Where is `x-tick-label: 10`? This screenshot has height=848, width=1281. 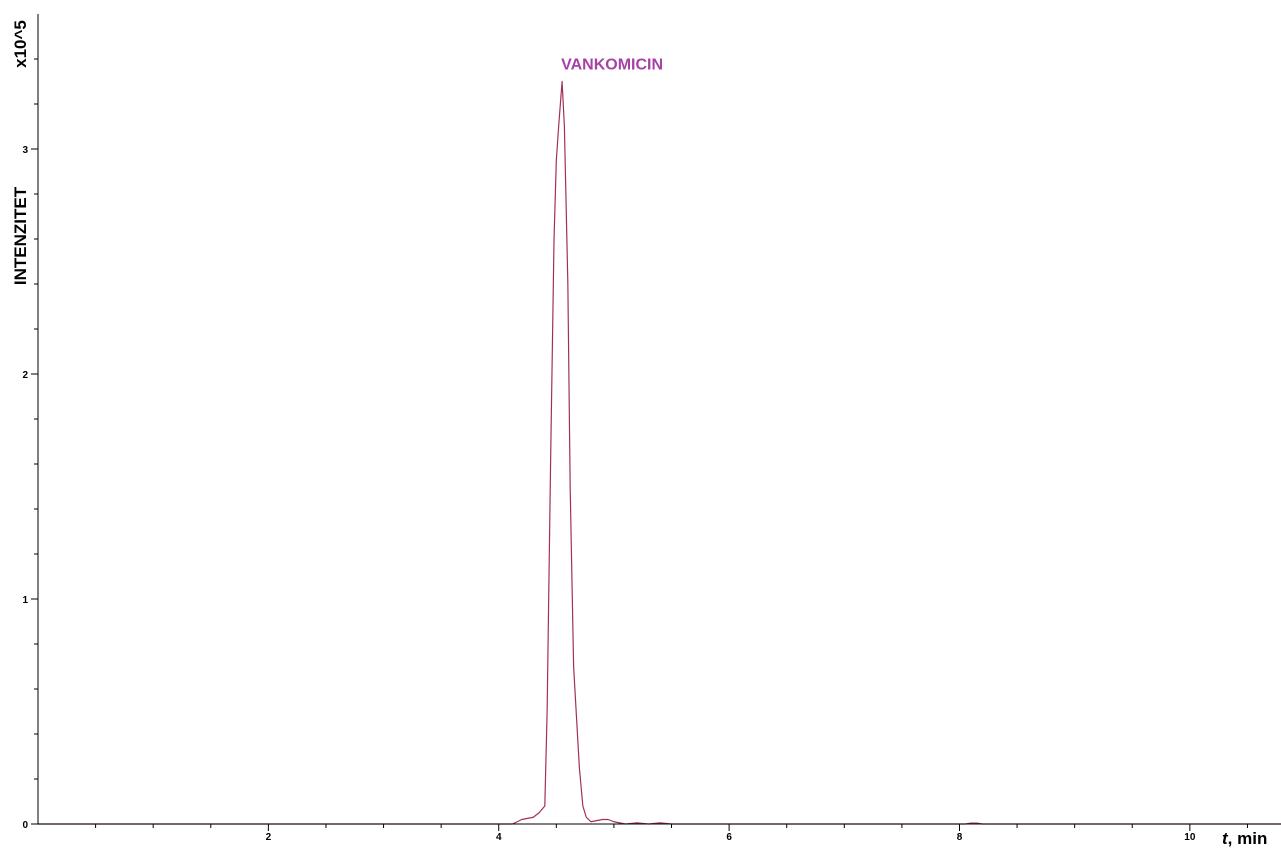 x-tick-label: 10 is located at coordinates (1190, 837).